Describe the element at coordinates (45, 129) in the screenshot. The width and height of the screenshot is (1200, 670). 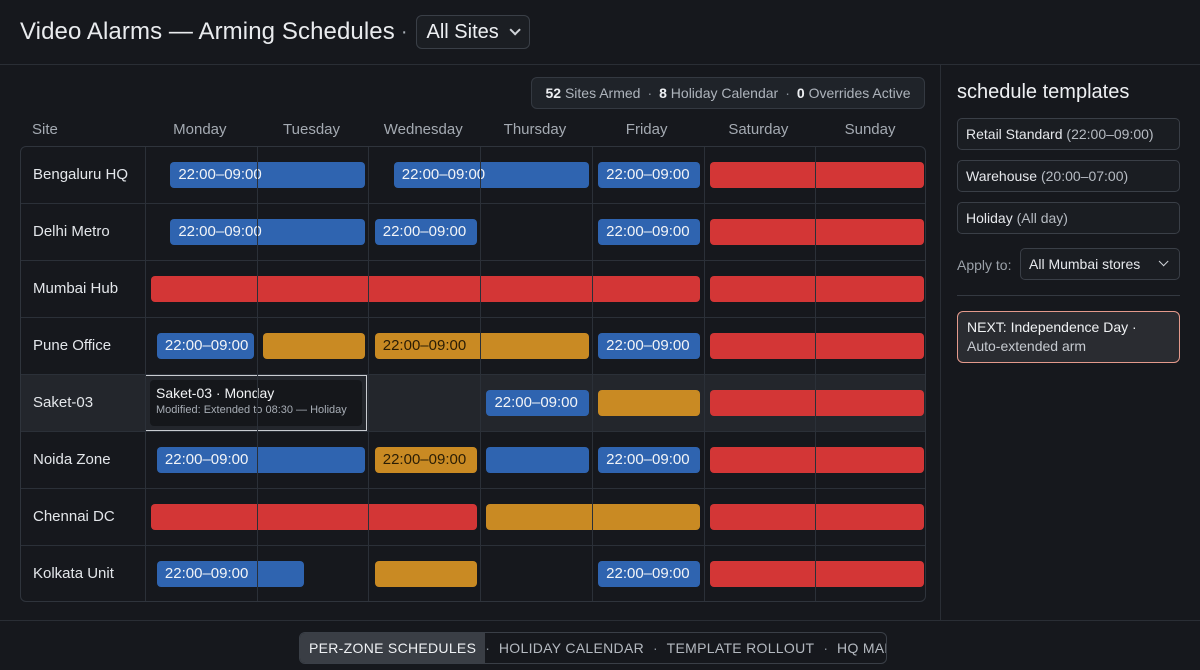
I see `column-header-site: Site` at that location.